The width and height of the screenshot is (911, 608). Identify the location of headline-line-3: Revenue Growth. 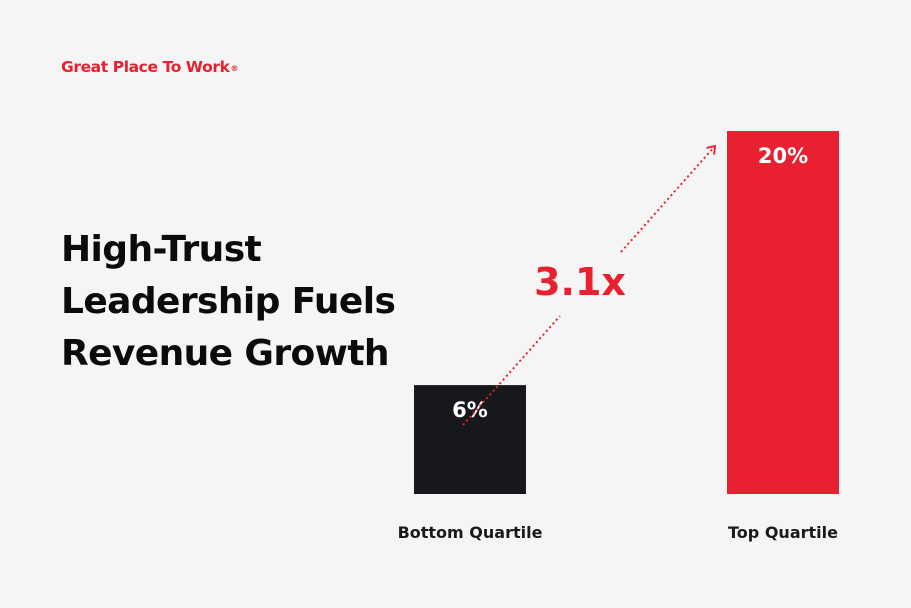
(225, 353).